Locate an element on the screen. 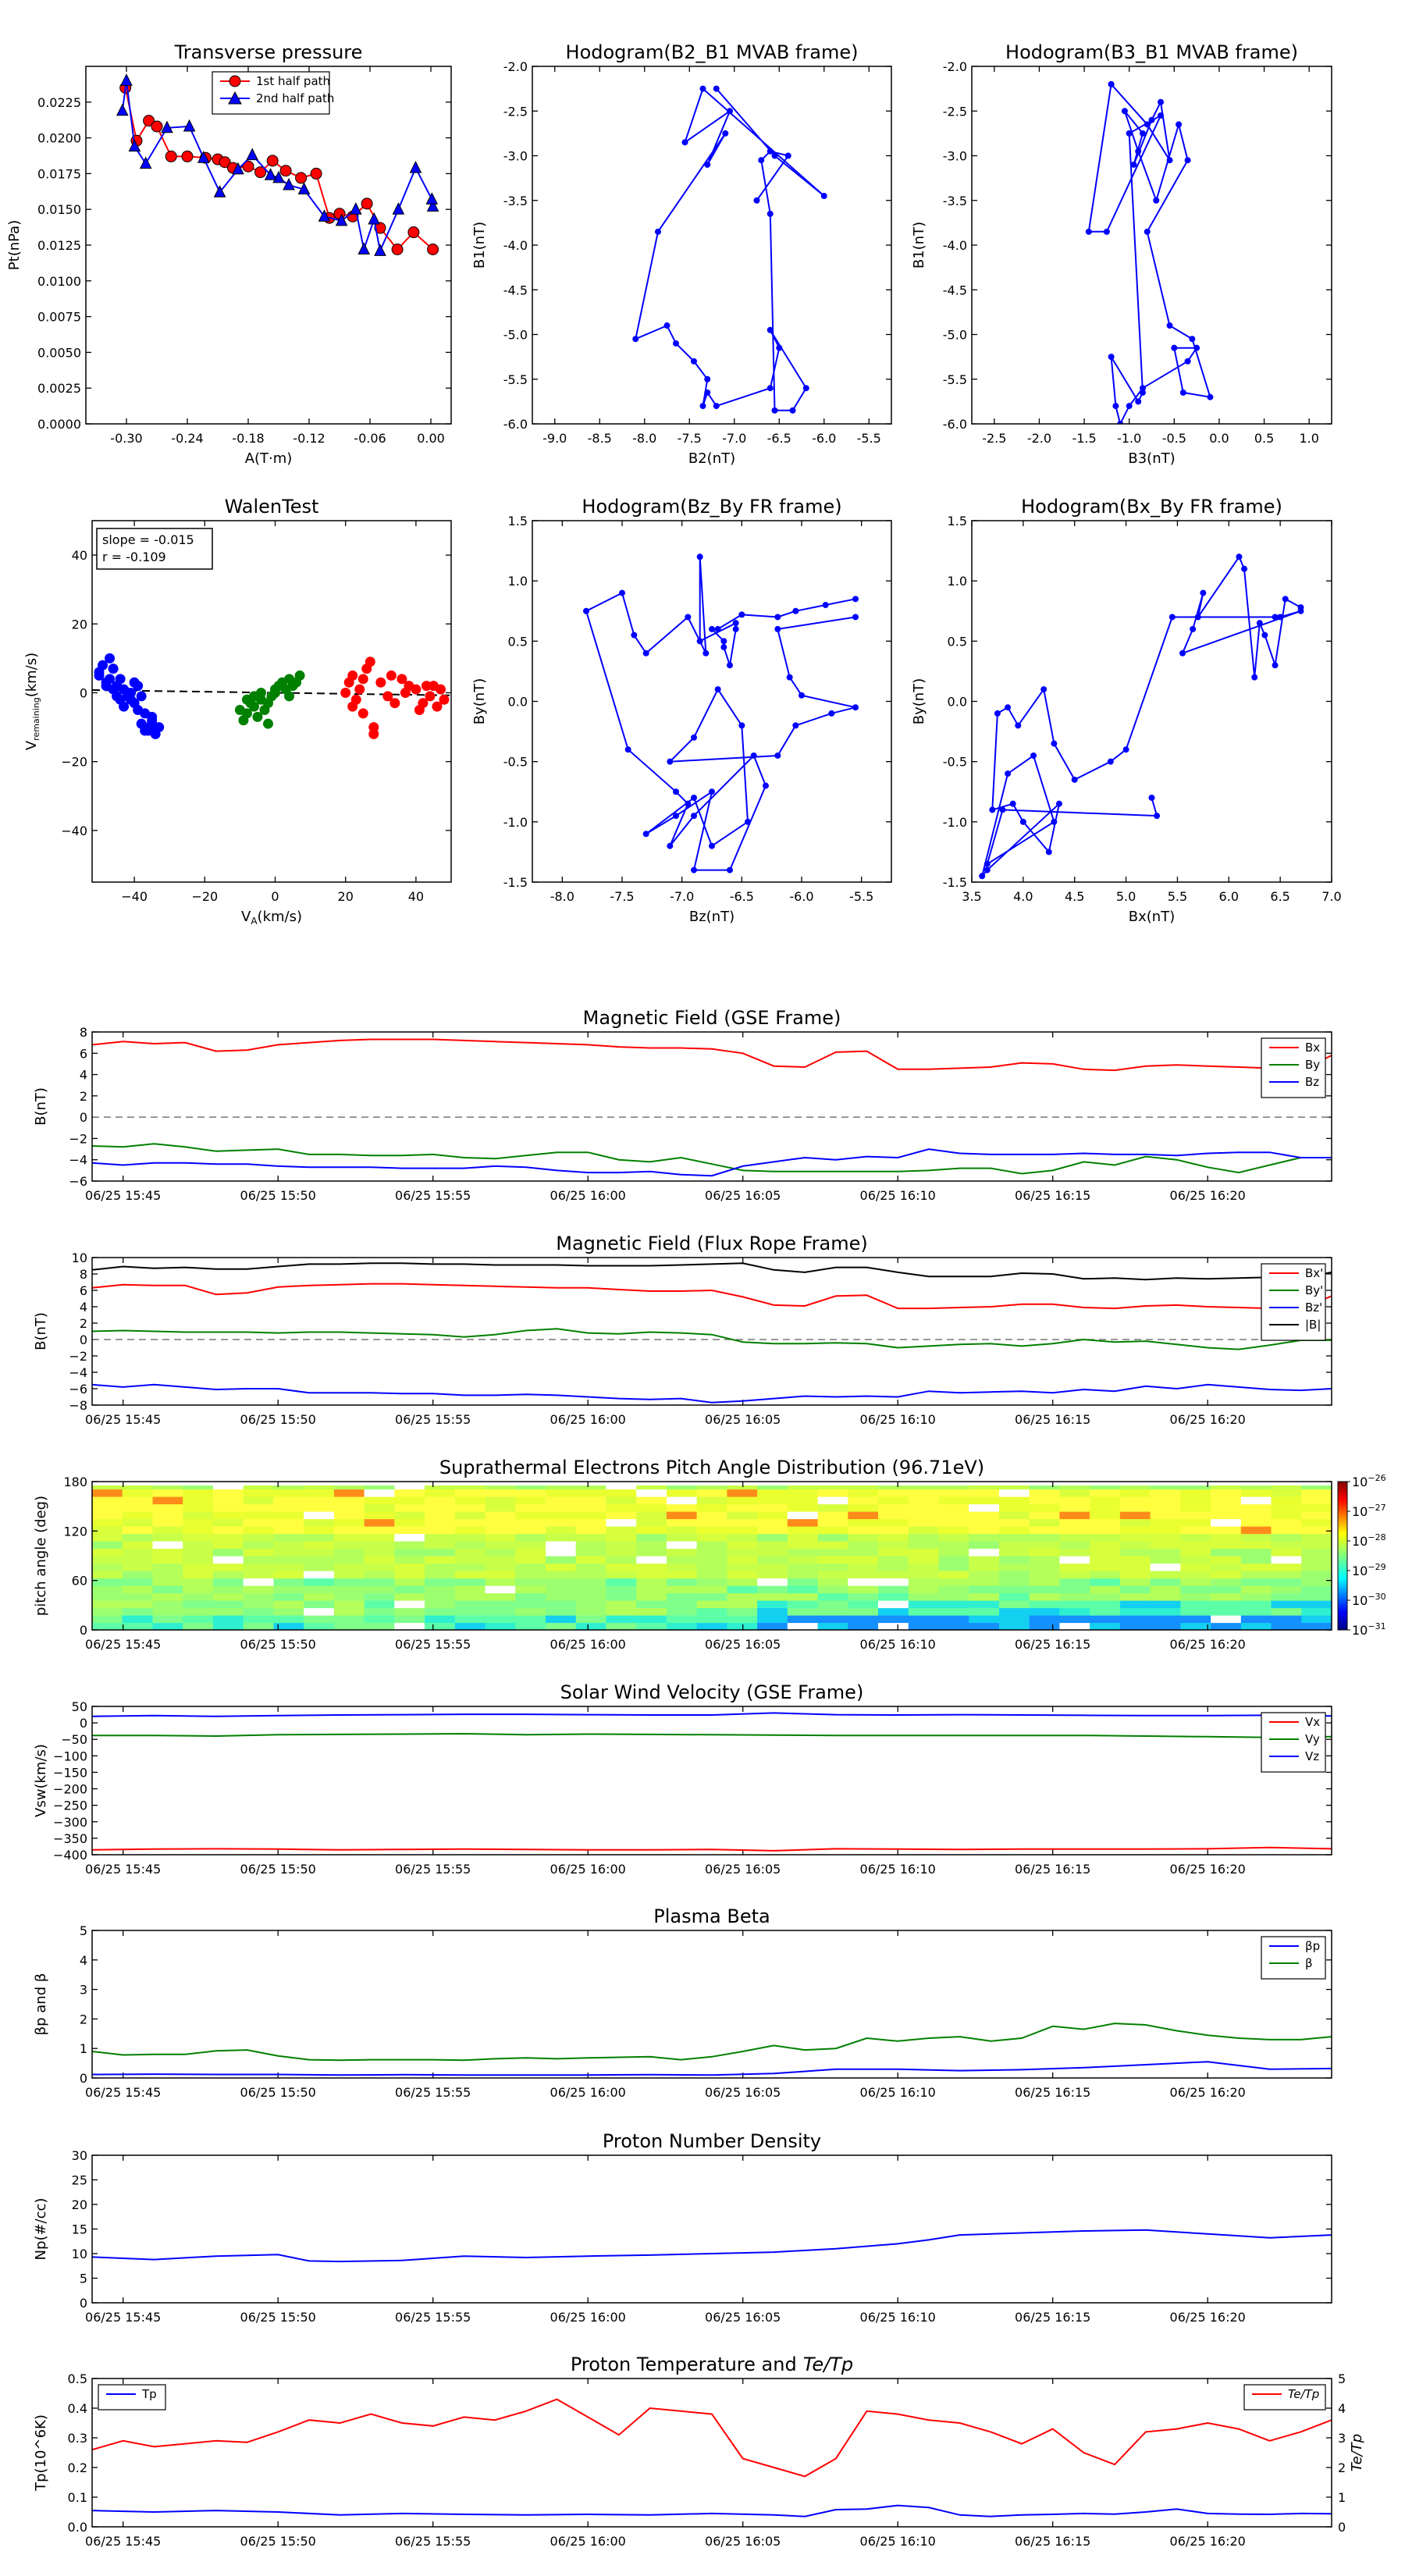 The image size is (1405, 2576). y-tick-label: 2 is located at coordinates (84, 2019).